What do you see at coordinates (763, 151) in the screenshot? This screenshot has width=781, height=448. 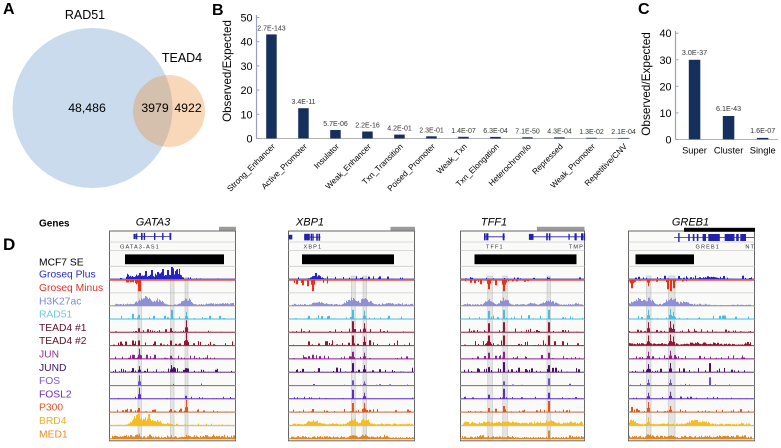 I see `svg-text: Single` at bounding box center [763, 151].